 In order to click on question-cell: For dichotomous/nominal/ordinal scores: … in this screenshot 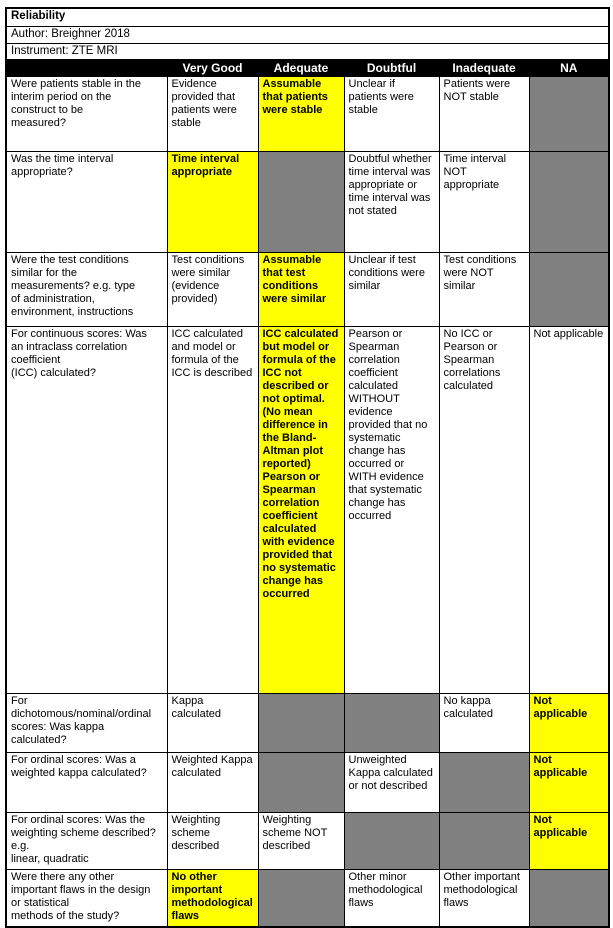, I will do `click(86, 723)`.